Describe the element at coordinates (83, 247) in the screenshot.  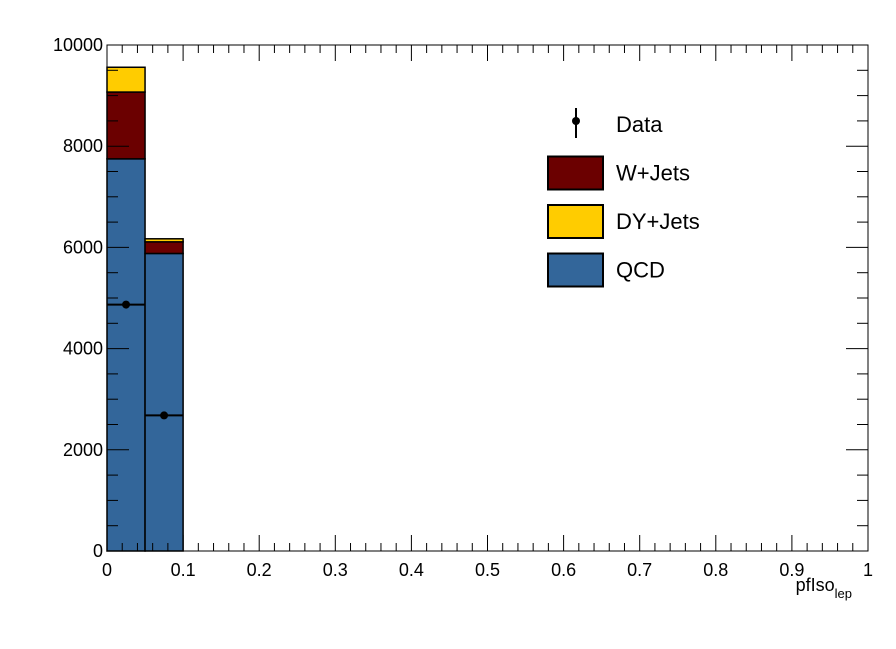
I see `y-tick-label: 6000` at that location.